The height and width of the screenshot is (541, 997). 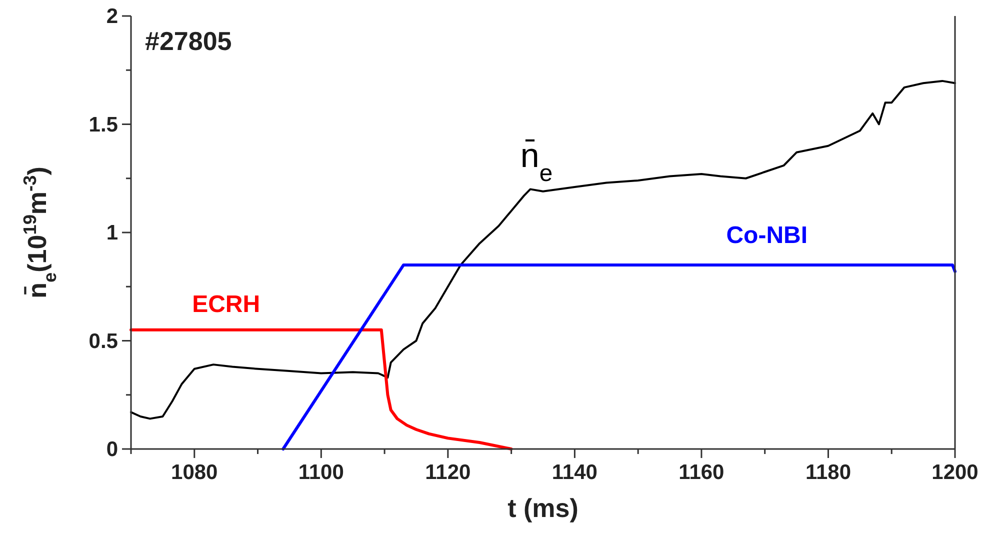 I want to click on y-tick-label: 0.5, so click(x=103, y=341).